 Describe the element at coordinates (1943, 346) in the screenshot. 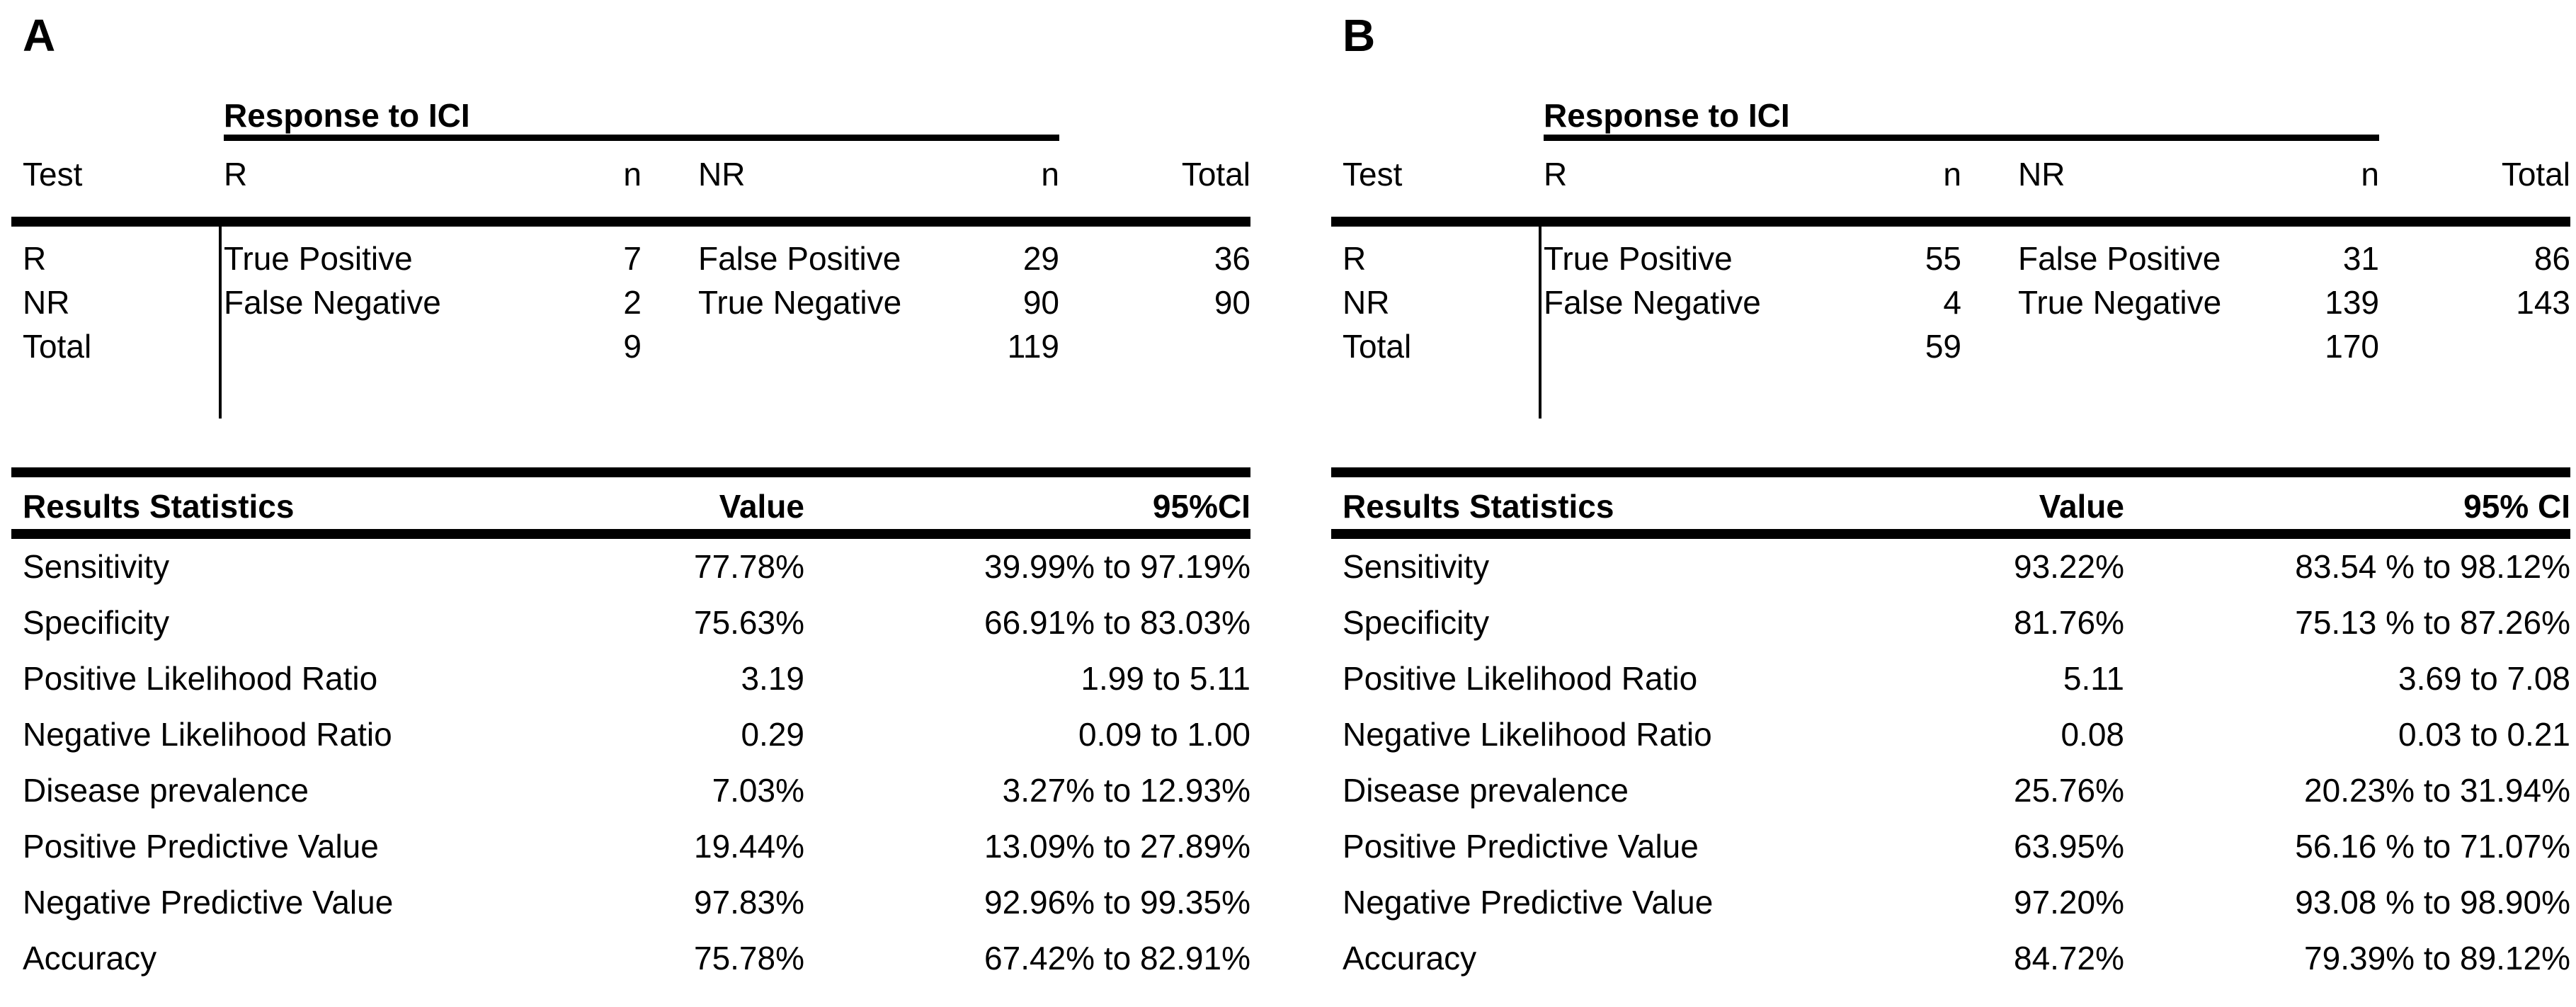

I see `matrix-cell-r-n: 59` at that location.